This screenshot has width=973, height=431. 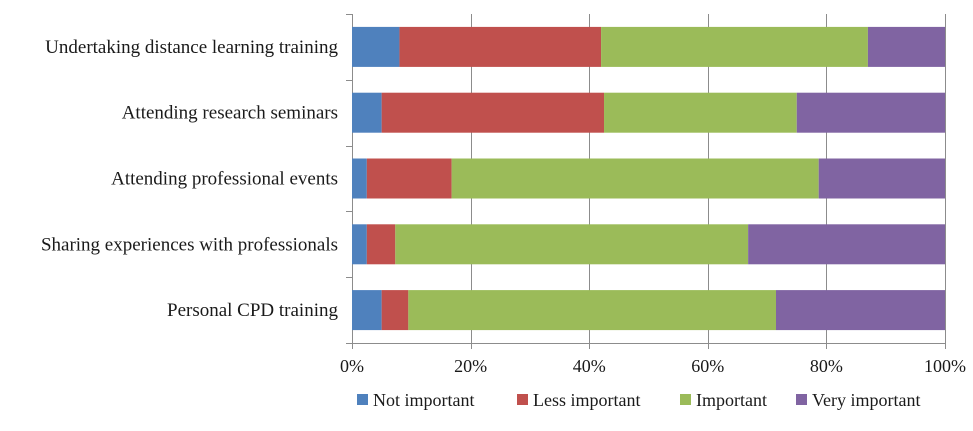 What do you see at coordinates (224, 179) in the screenshot?
I see `category-label: Attending professional events` at bounding box center [224, 179].